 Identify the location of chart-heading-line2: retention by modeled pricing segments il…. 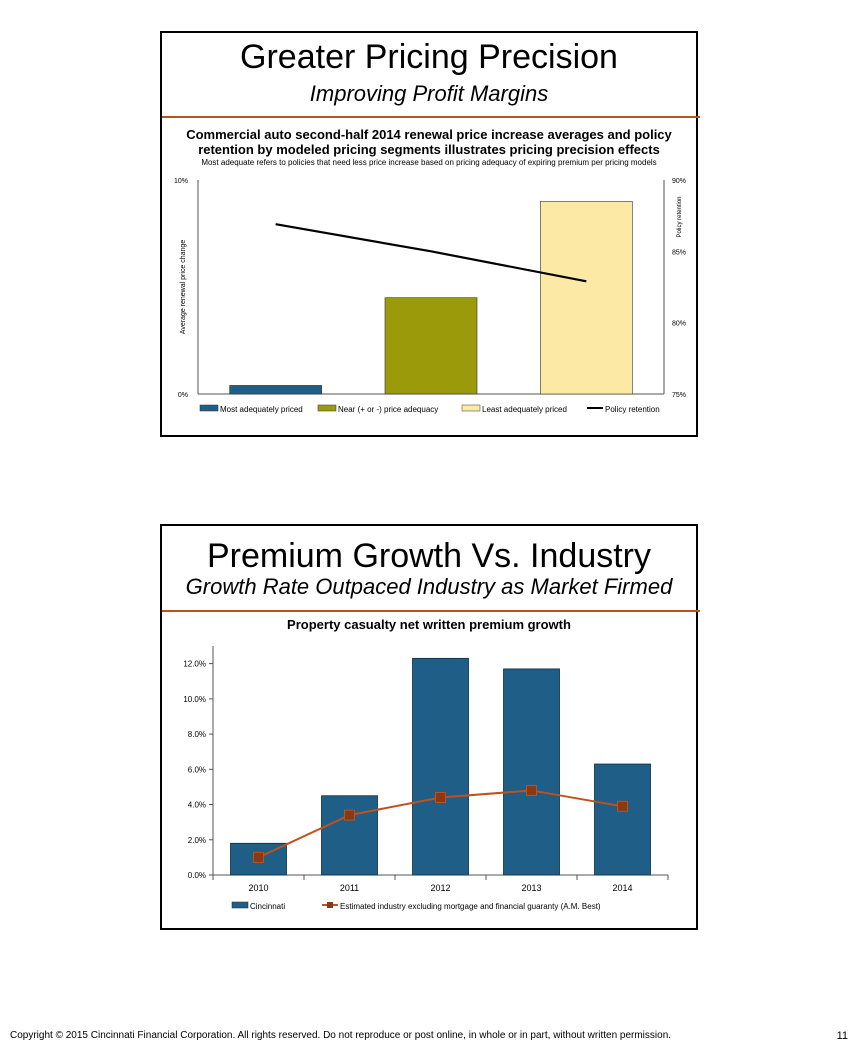
(429, 149).